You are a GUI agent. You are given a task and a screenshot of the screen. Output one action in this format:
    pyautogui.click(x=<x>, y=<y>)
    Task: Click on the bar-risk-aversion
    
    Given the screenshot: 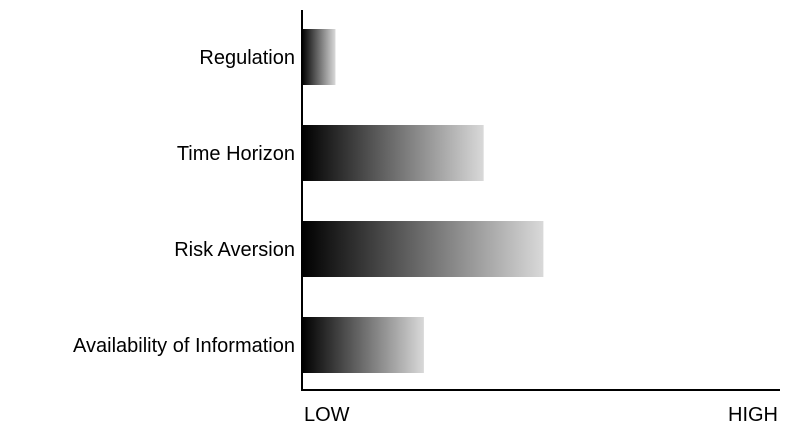 What is the action you would take?
    pyautogui.click(x=423, y=249)
    